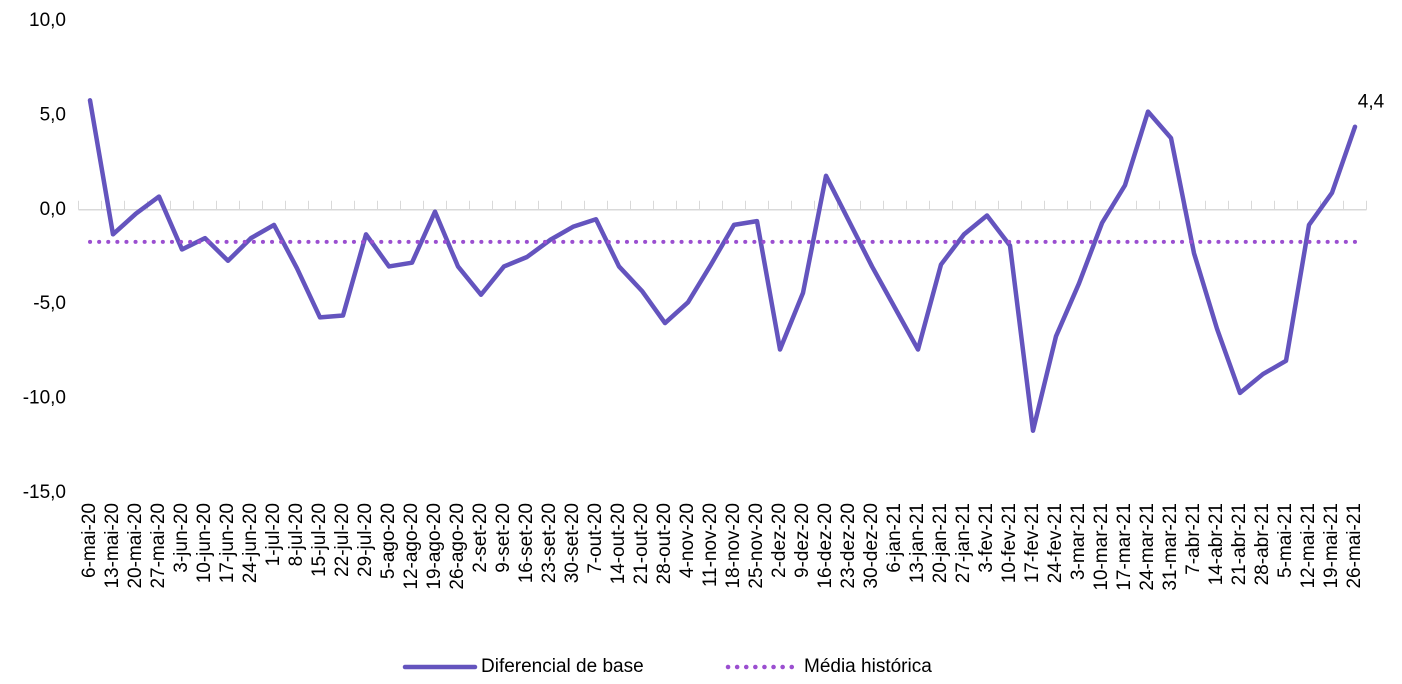  I want to click on x-tick-label: 1-jul-20, so click(273, 534).